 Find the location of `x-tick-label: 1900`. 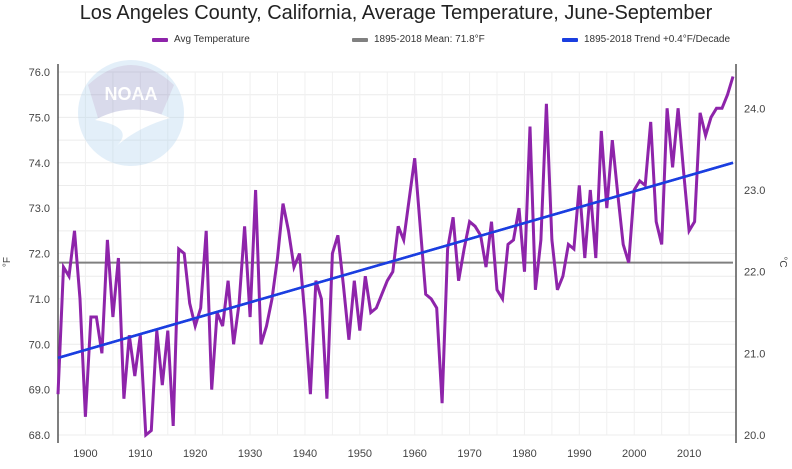

x-tick-label: 1900 is located at coordinates (85, 454).